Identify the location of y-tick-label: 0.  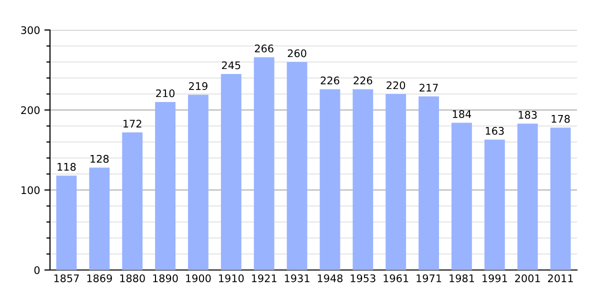
(37, 270).